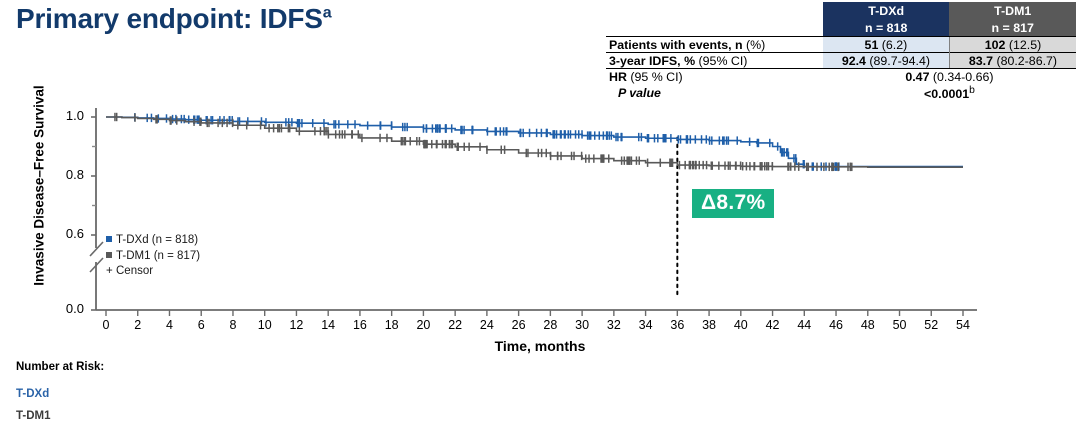 The image size is (1080, 432). Describe the element at coordinates (871, 44) in the screenshot. I see `row-events-tdxd-bold: 51` at that location.